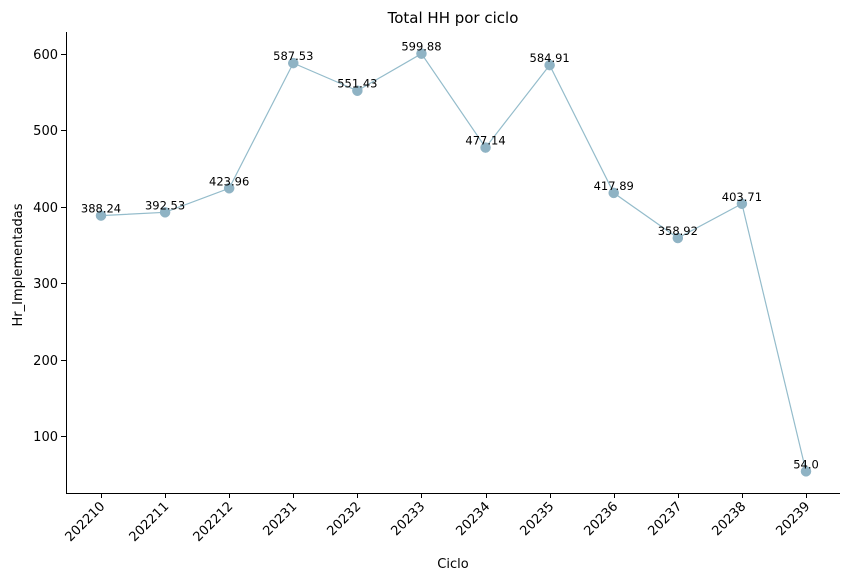 This screenshot has width=850, height=580. What do you see at coordinates (678, 231) in the screenshot?
I see `data-label: 358.92` at bounding box center [678, 231].